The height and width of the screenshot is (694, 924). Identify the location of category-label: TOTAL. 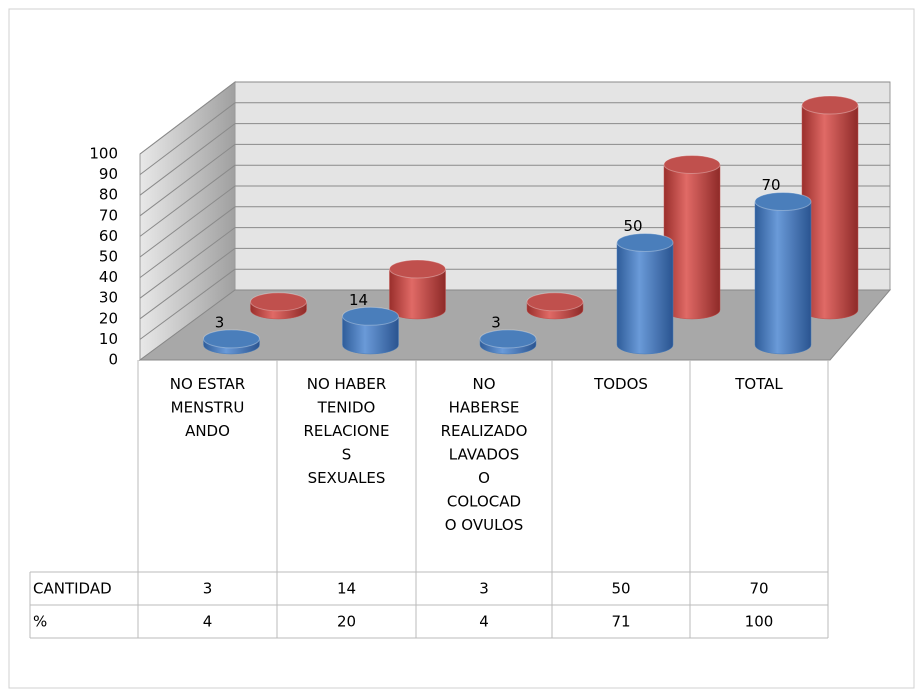
(758, 384).